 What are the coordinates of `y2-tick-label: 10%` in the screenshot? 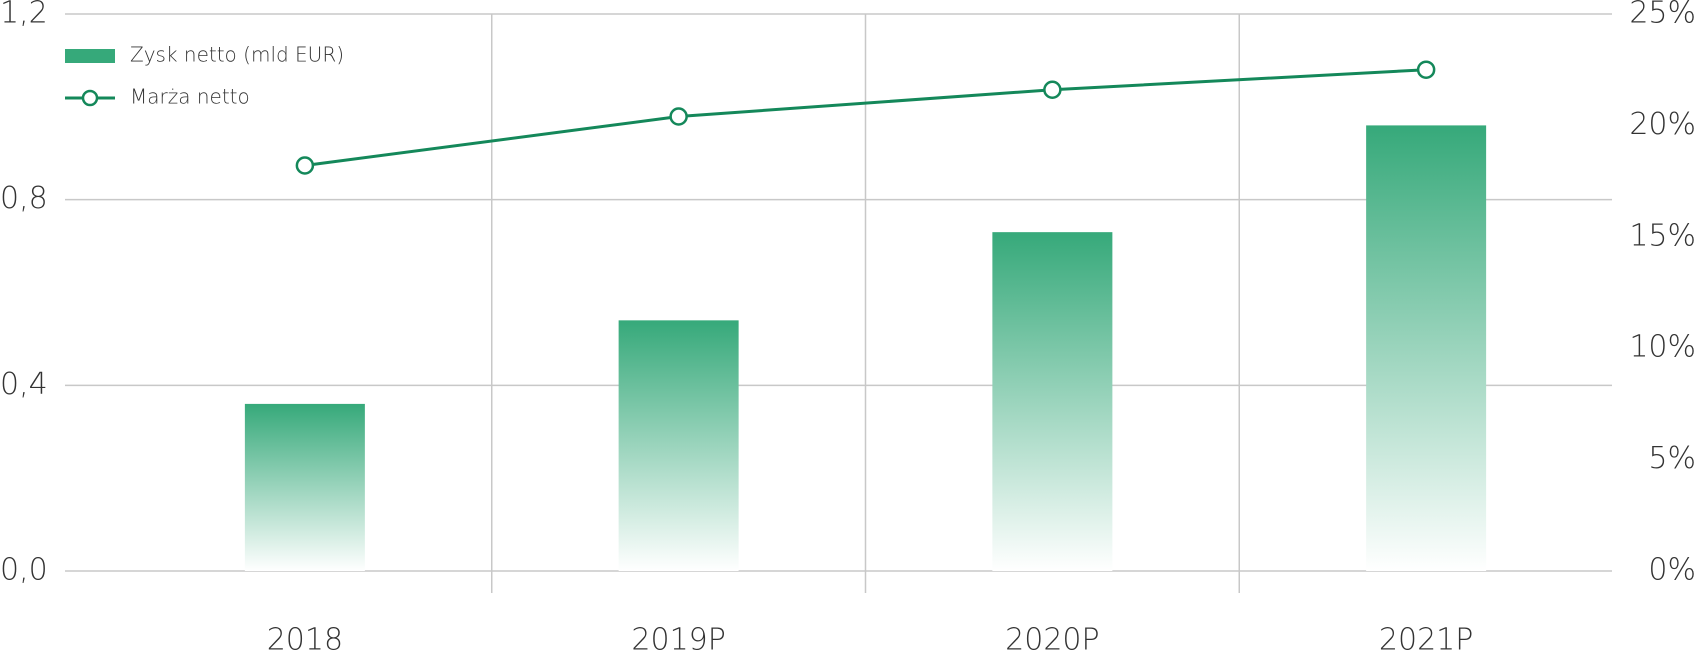 It's located at (1662, 347).